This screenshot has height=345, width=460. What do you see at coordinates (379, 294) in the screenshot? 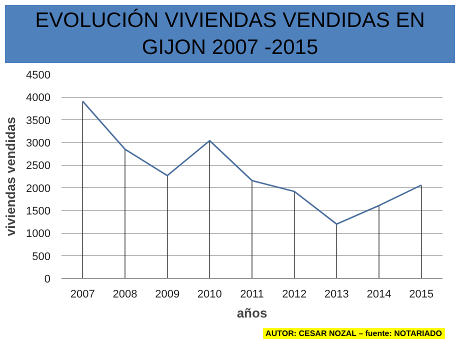
I see `x-tick-label: 2014` at bounding box center [379, 294].